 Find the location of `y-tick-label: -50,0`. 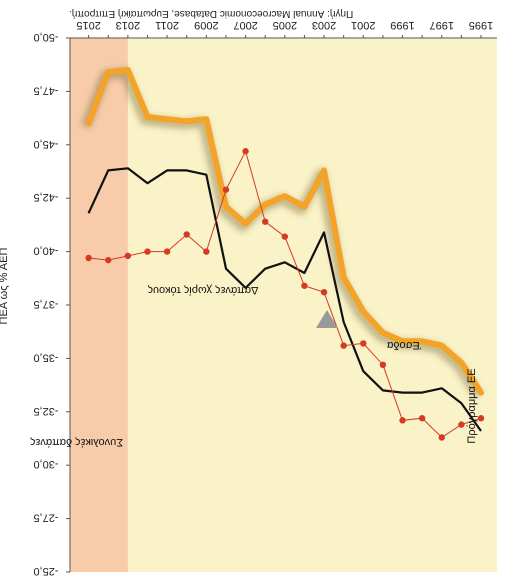

y-tick-label: -50,0 is located at coordinates (45, 37).